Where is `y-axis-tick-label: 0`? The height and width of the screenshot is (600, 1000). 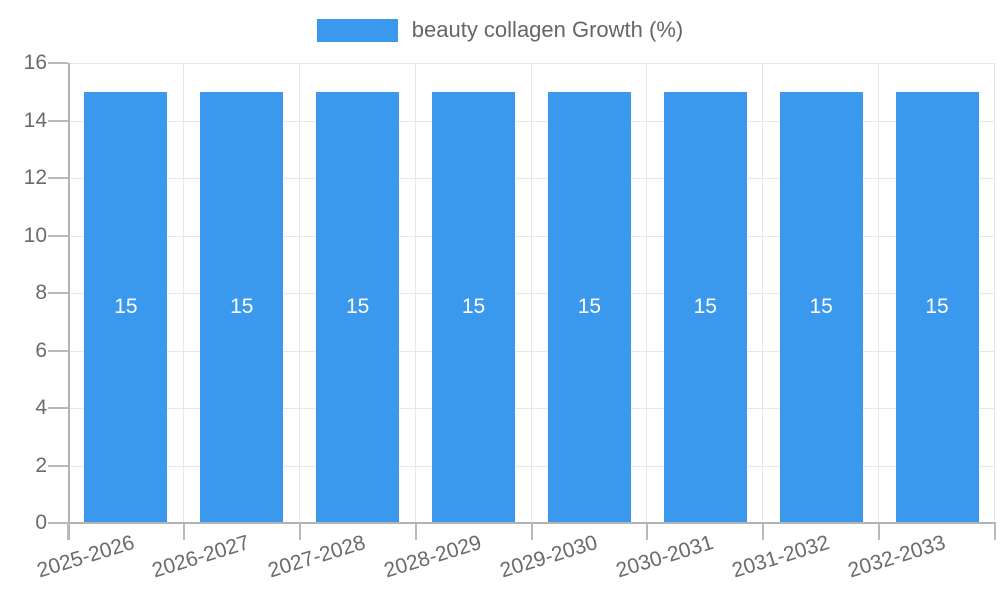 y-axis-tick-label: 0 is located at coordinates (41, 522).